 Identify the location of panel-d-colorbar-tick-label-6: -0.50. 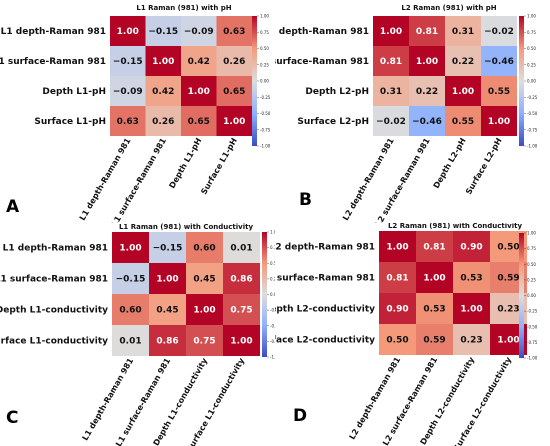
(532, 326).